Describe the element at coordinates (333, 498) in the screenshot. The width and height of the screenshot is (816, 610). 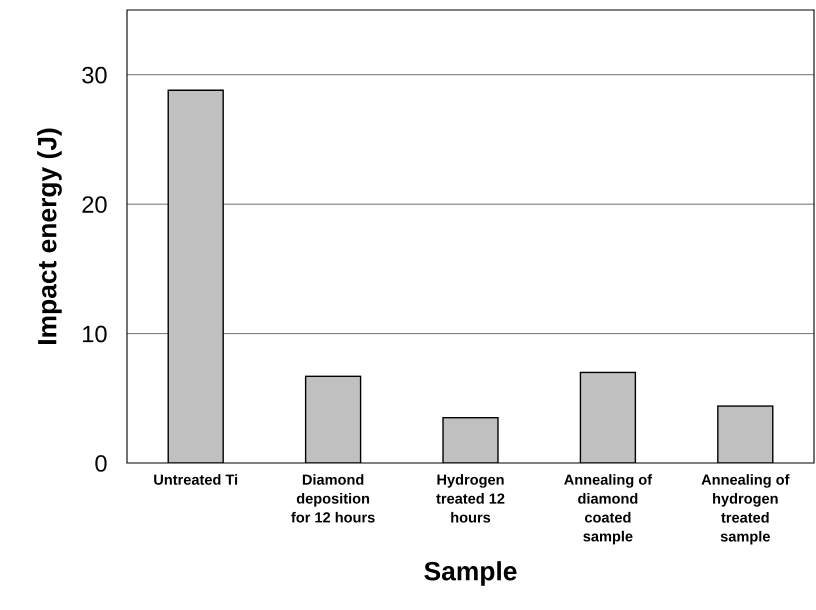
I see `x-tick-label: Diamond deposition for 12 hours` at that location.